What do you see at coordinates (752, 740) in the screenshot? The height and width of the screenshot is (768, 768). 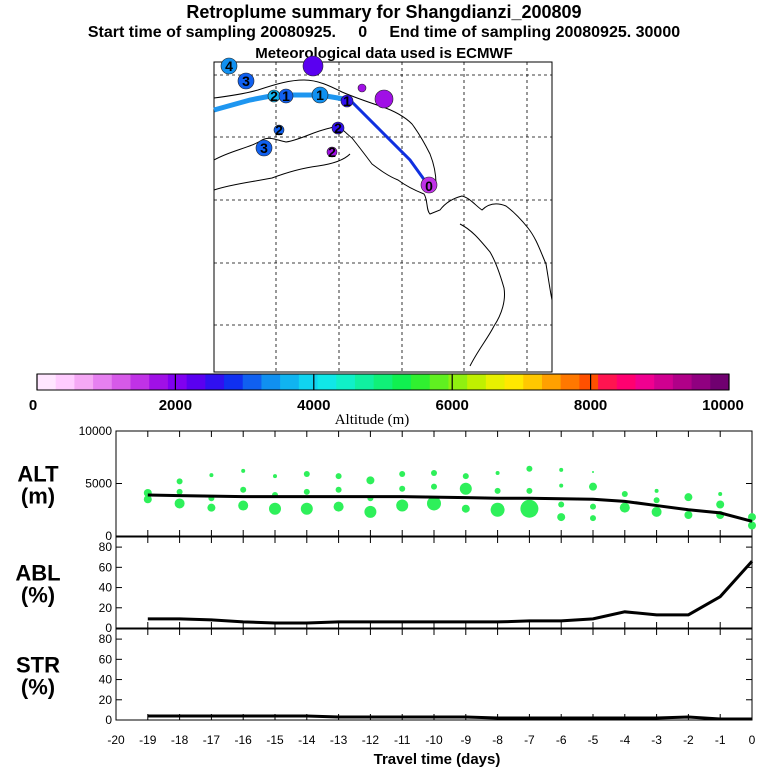 I see `x-tick-label: 0` at bounding box center [752, 740].